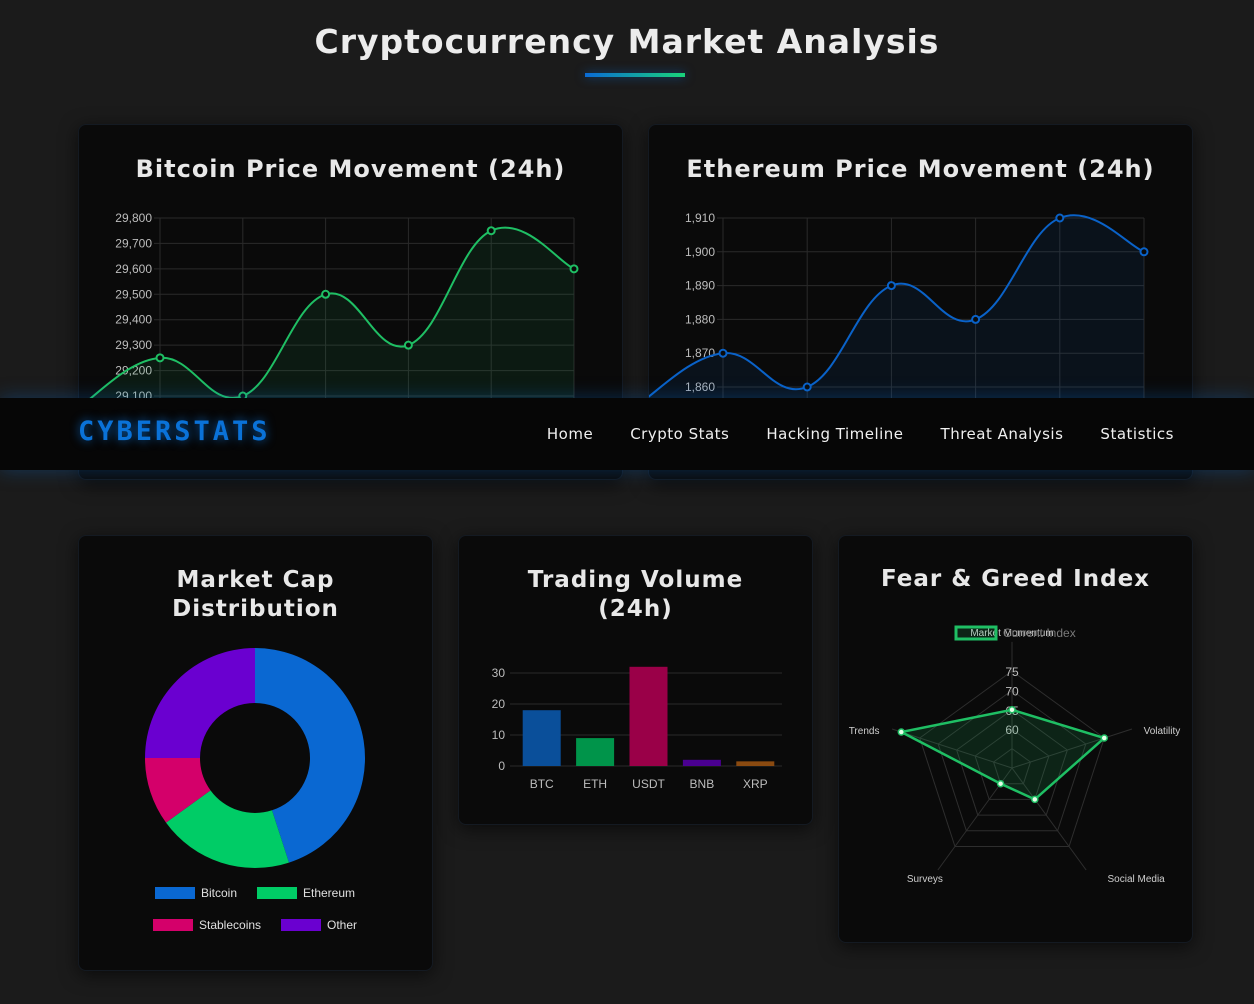  Describe the element at coordinates (133, 218) in the screenshot. I see `y-tick-label: 29,800` at that location.